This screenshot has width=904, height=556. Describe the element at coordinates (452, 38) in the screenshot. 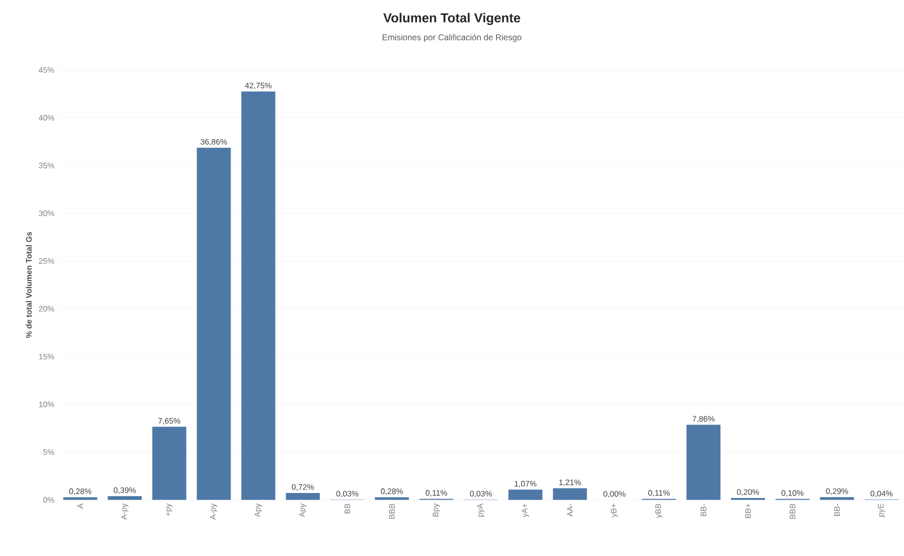

I see `chart-subtitle: Emisiones por Calificación de Riesgo` at that location.